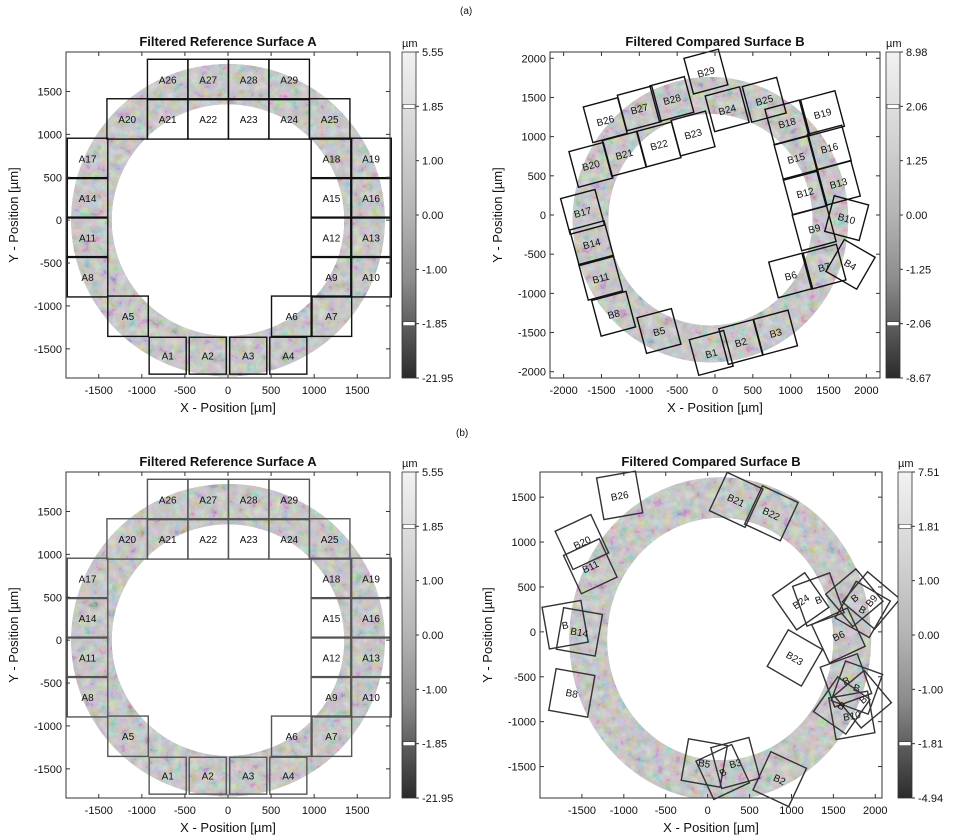  I want to click on x-tick-label: -500, so click(185, 811).